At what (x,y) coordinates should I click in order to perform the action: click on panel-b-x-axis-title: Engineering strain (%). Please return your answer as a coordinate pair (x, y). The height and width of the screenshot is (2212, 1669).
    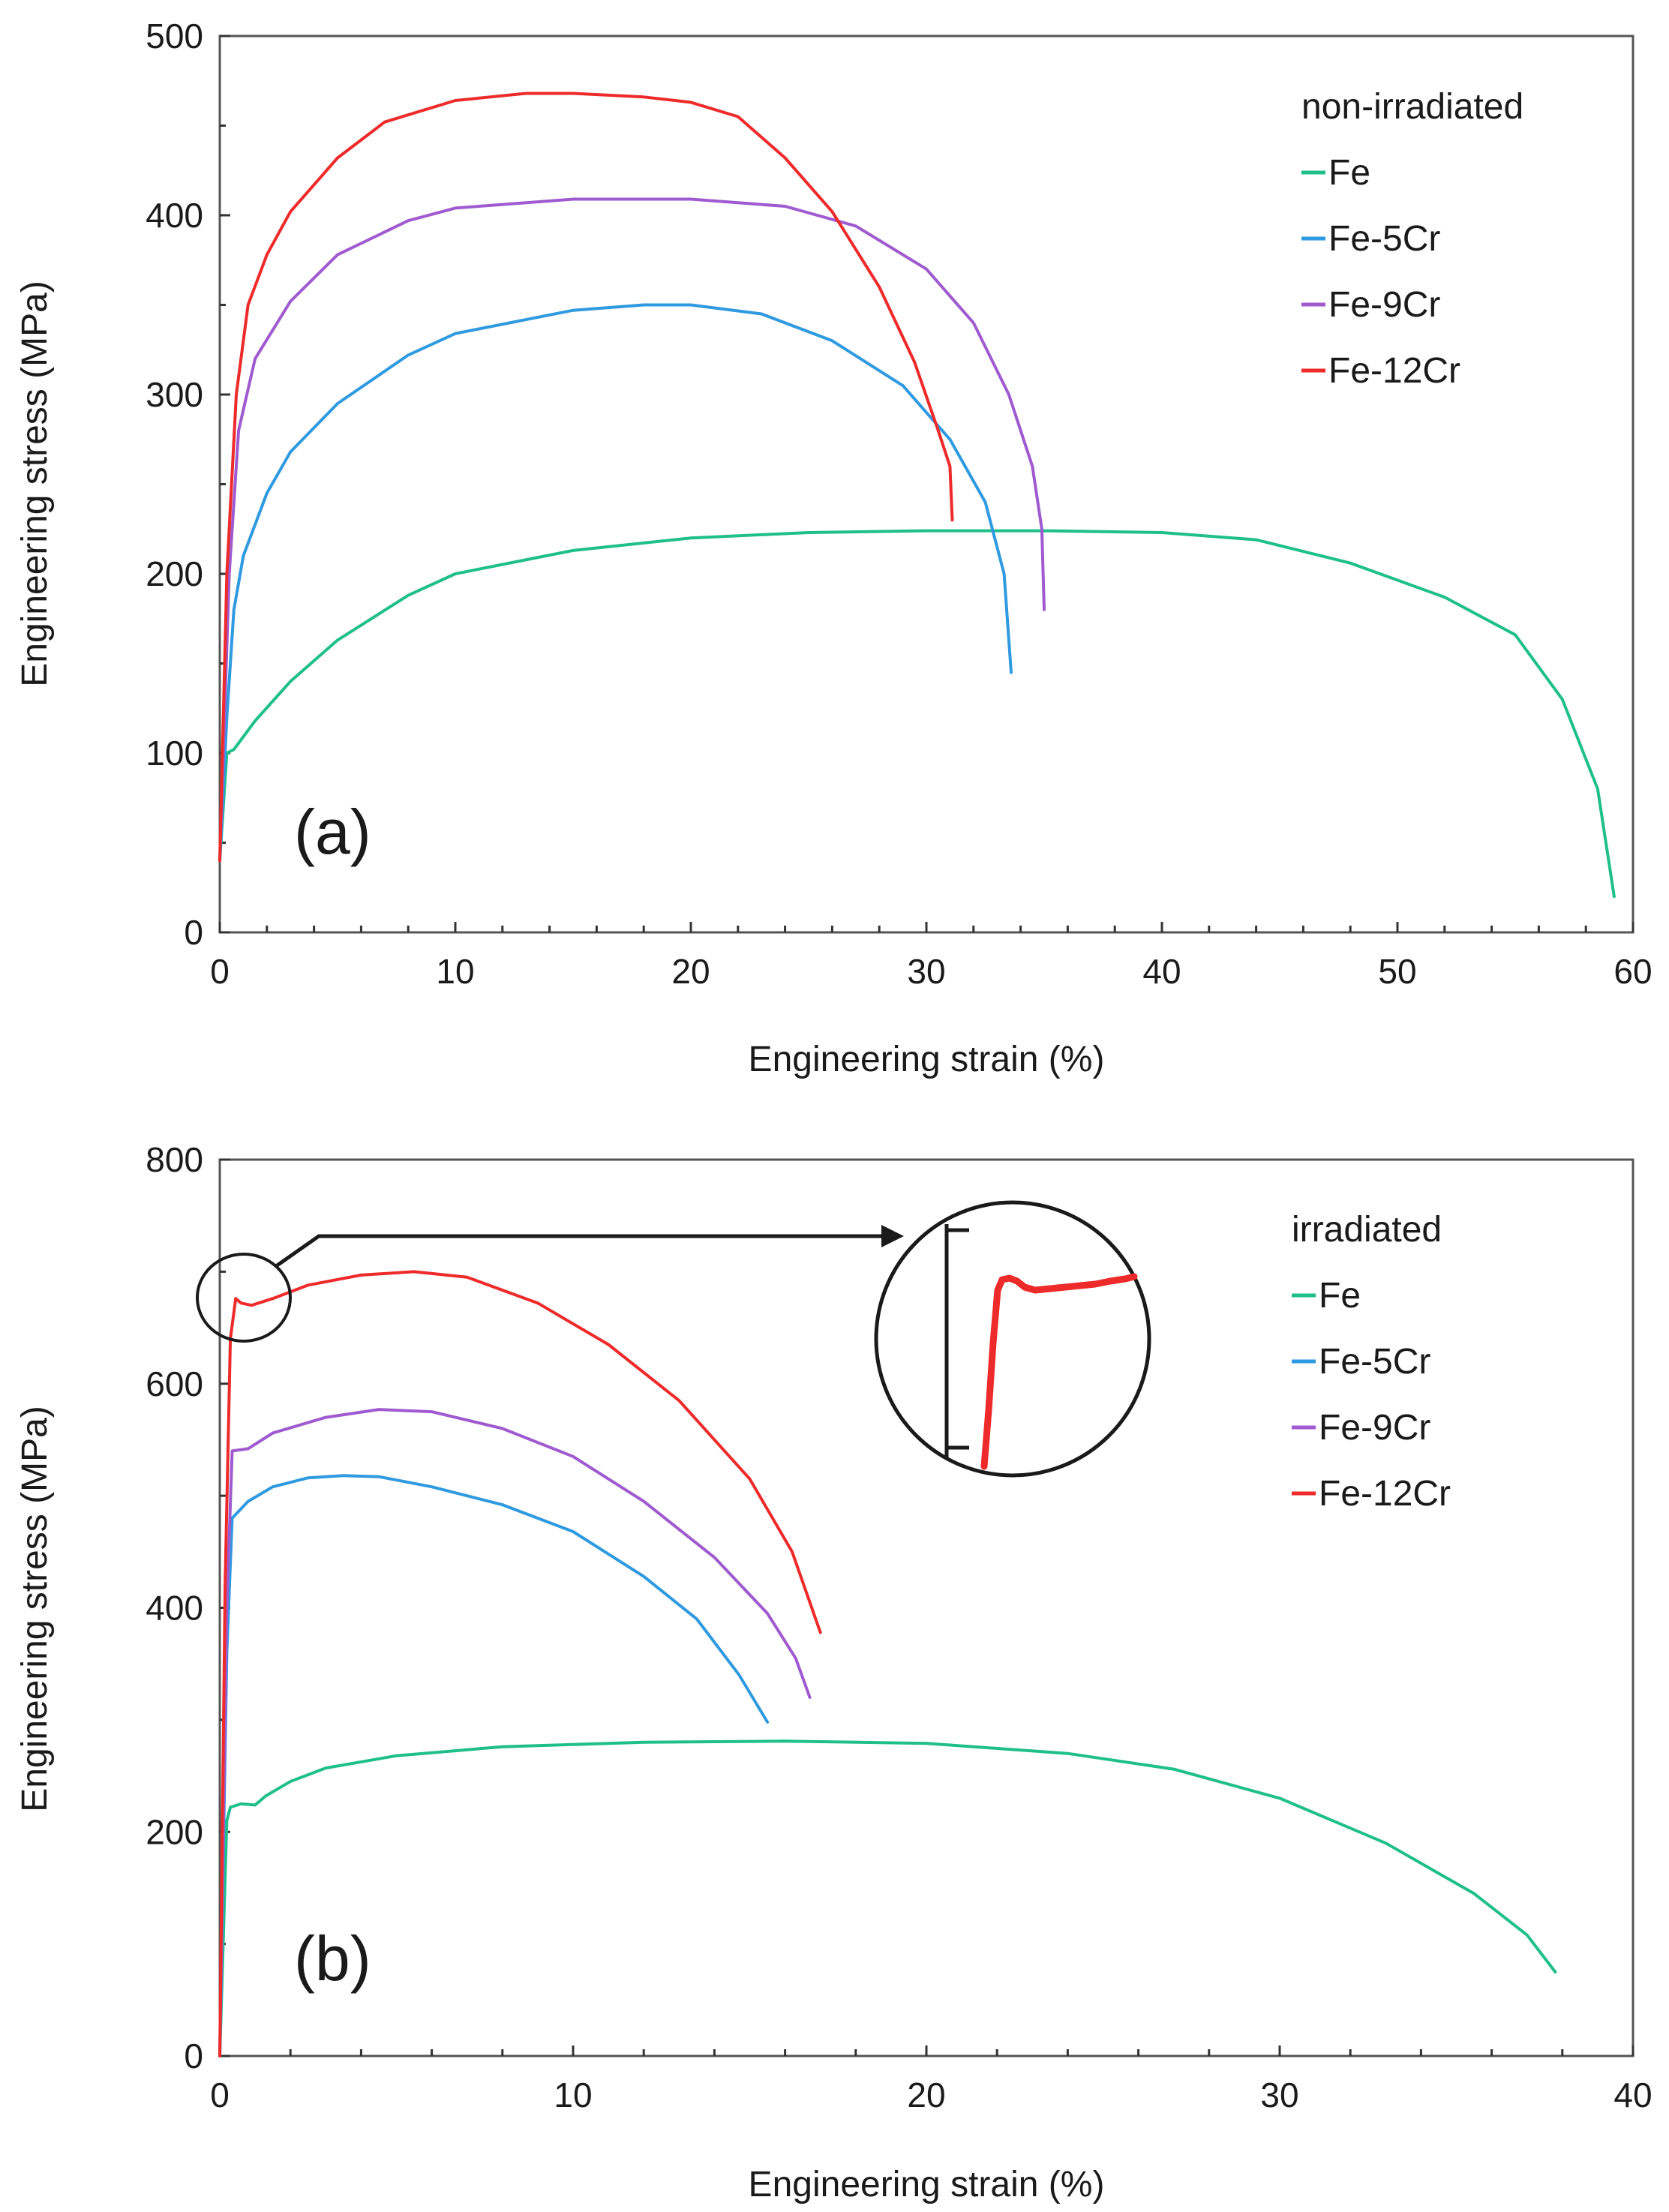
    Looking at the image, I should click on (927, 2184).